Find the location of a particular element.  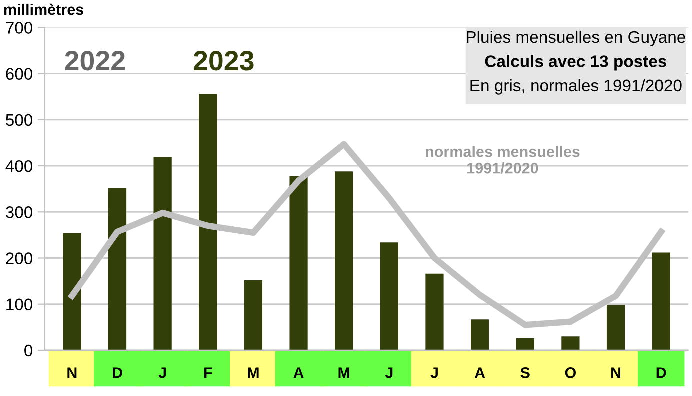

y-tick-label: 600 is located at coordinates (19, 74).